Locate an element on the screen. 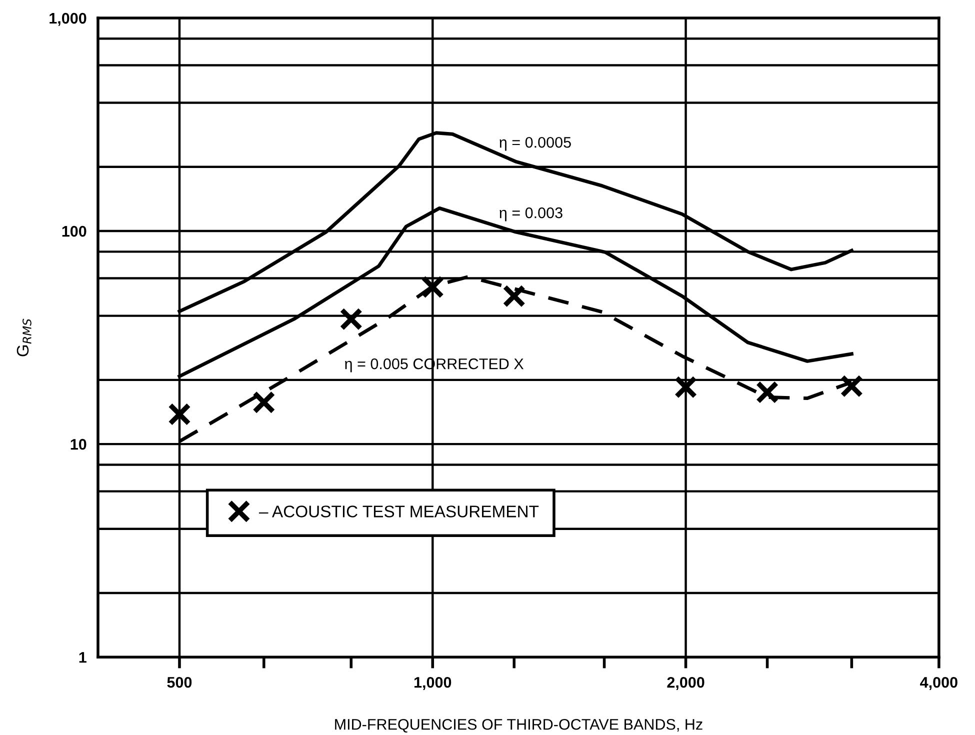 Image resolution: width=975 pixels, height=735 pixels. legend-label: – ACOUSTIC TEST MEASUREMENT is located at coordinates (398, 512).